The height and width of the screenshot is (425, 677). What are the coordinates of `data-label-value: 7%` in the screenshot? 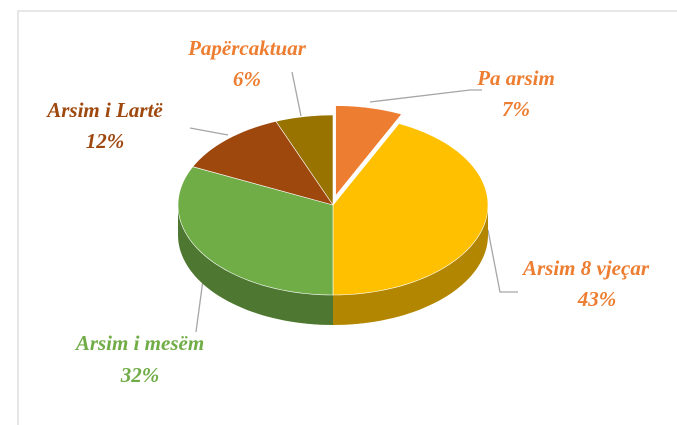 It's located at (516, 109).